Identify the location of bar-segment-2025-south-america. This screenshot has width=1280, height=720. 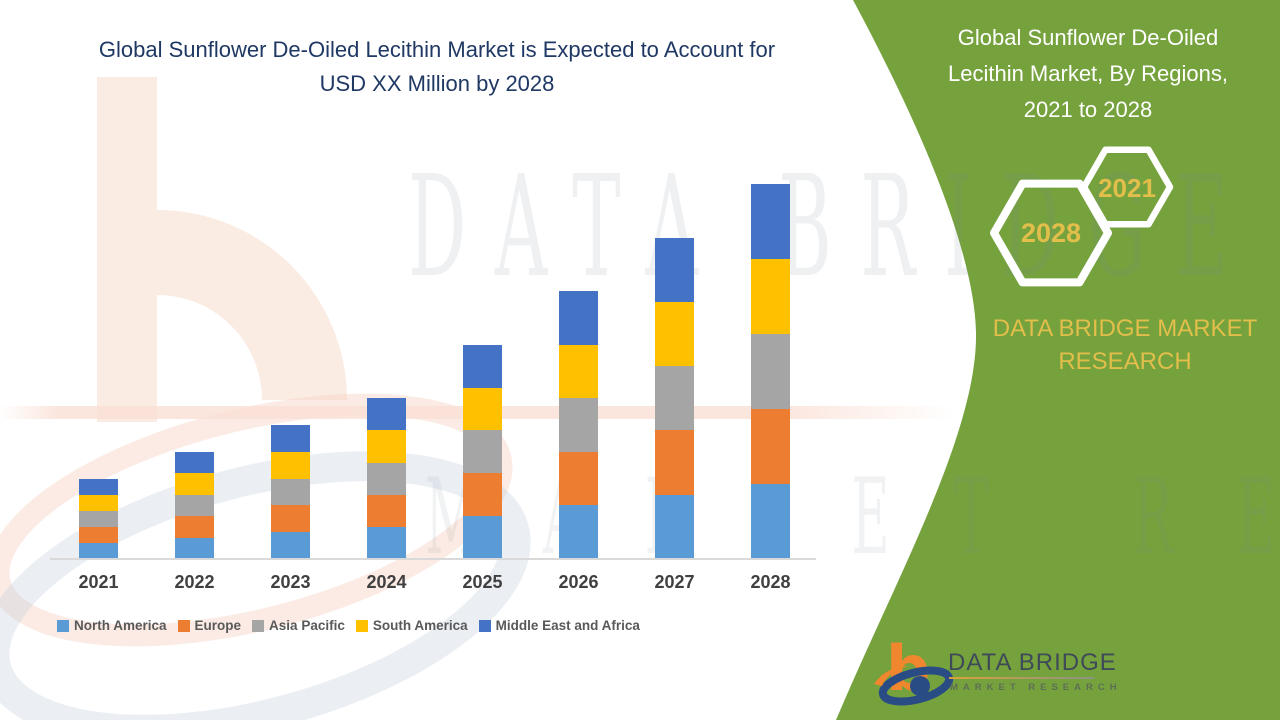
(482, 409).